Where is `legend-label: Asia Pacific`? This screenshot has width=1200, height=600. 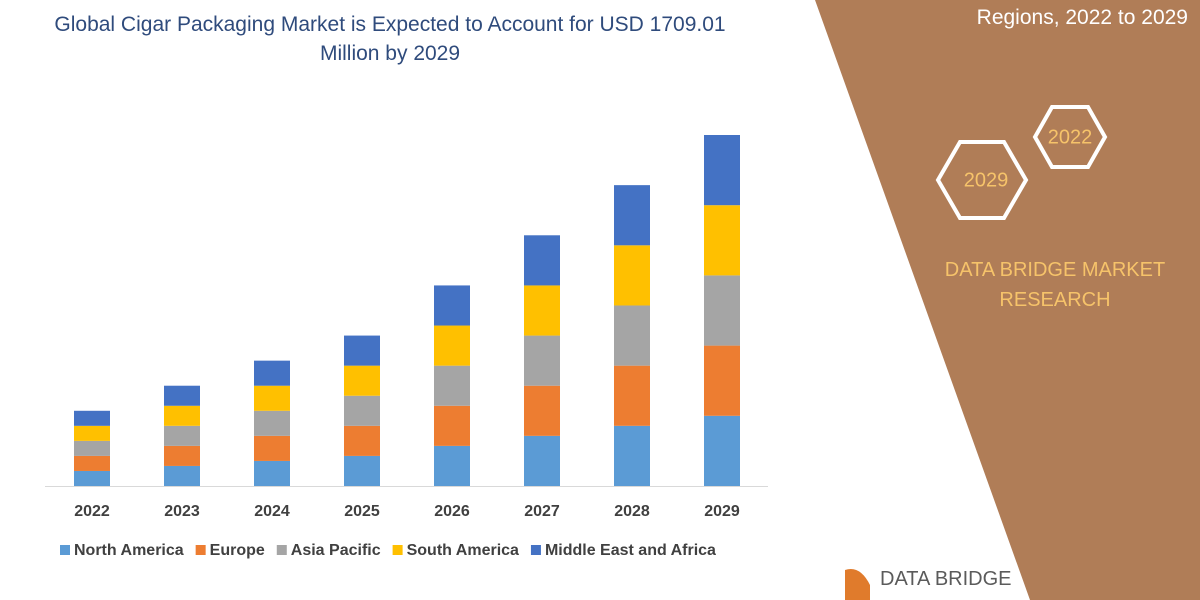 legend-label: Asia Pacific is located at coordinates (336, 550).